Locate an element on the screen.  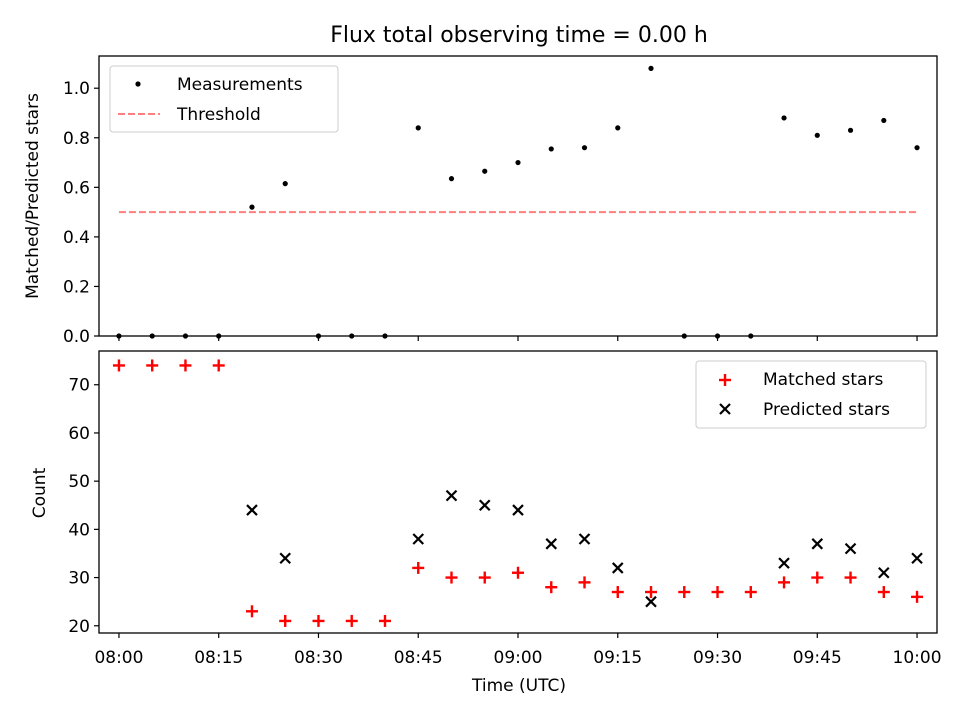
bottom-x-tick-label: 08:15 is located at coordinates (218, 658).